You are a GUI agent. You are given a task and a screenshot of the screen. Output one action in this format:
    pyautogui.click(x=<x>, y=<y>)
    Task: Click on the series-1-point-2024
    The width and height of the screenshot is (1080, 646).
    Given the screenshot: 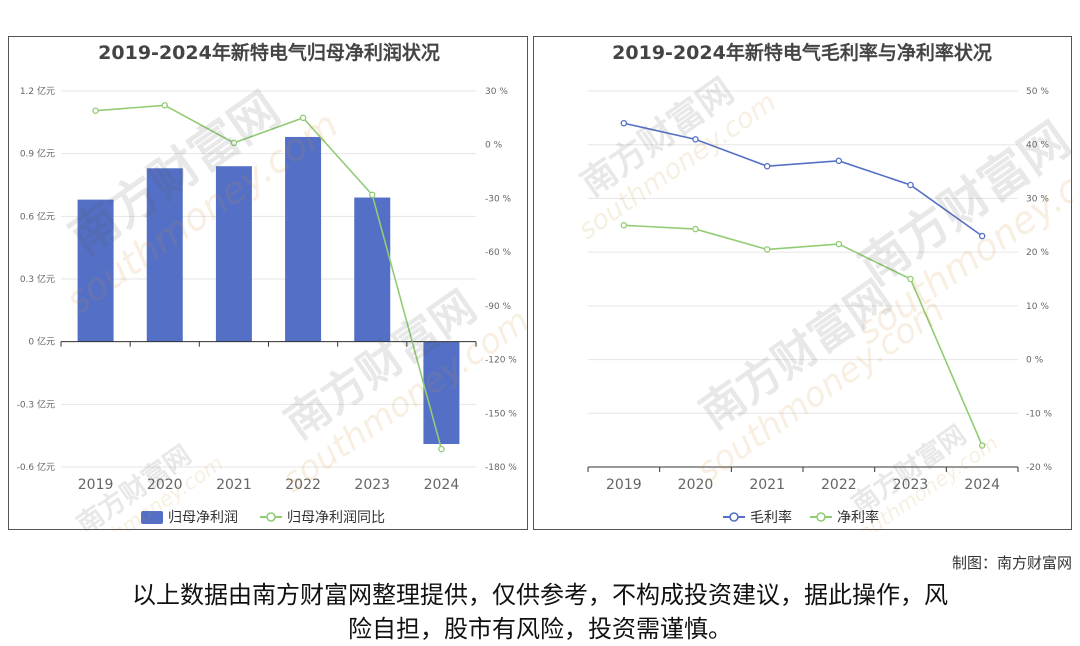 What is the action you would take?
    pyautogui.click(x=982, y=445)
    